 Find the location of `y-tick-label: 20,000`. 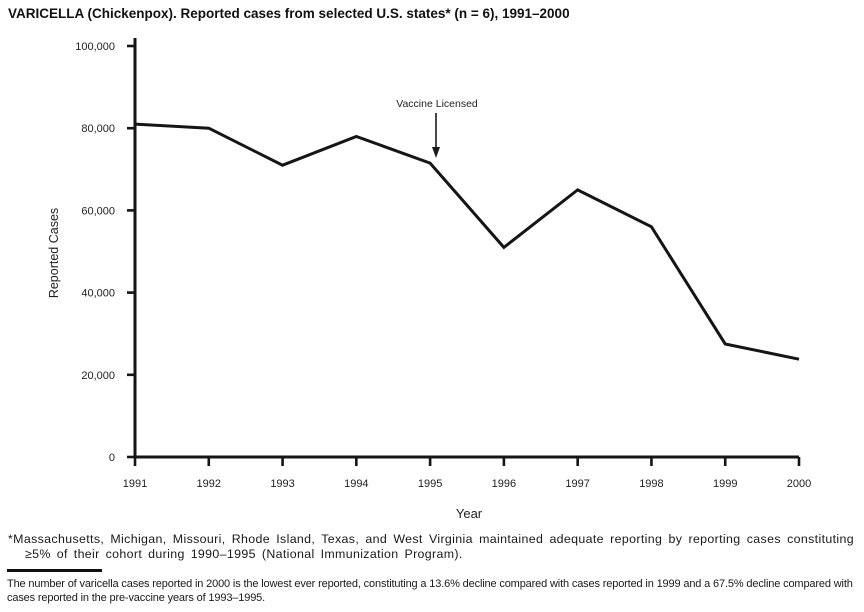

y-tick-label: 20,000 is located at coordinates (98, 376).